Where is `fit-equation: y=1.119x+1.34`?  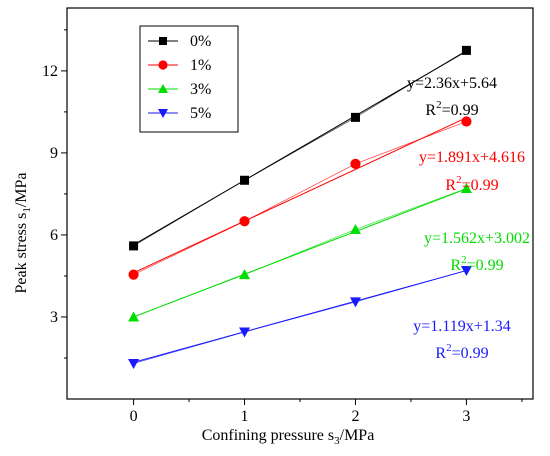 fit-equation: y=1.119x+1.34 is located at coordinates (461, 326).